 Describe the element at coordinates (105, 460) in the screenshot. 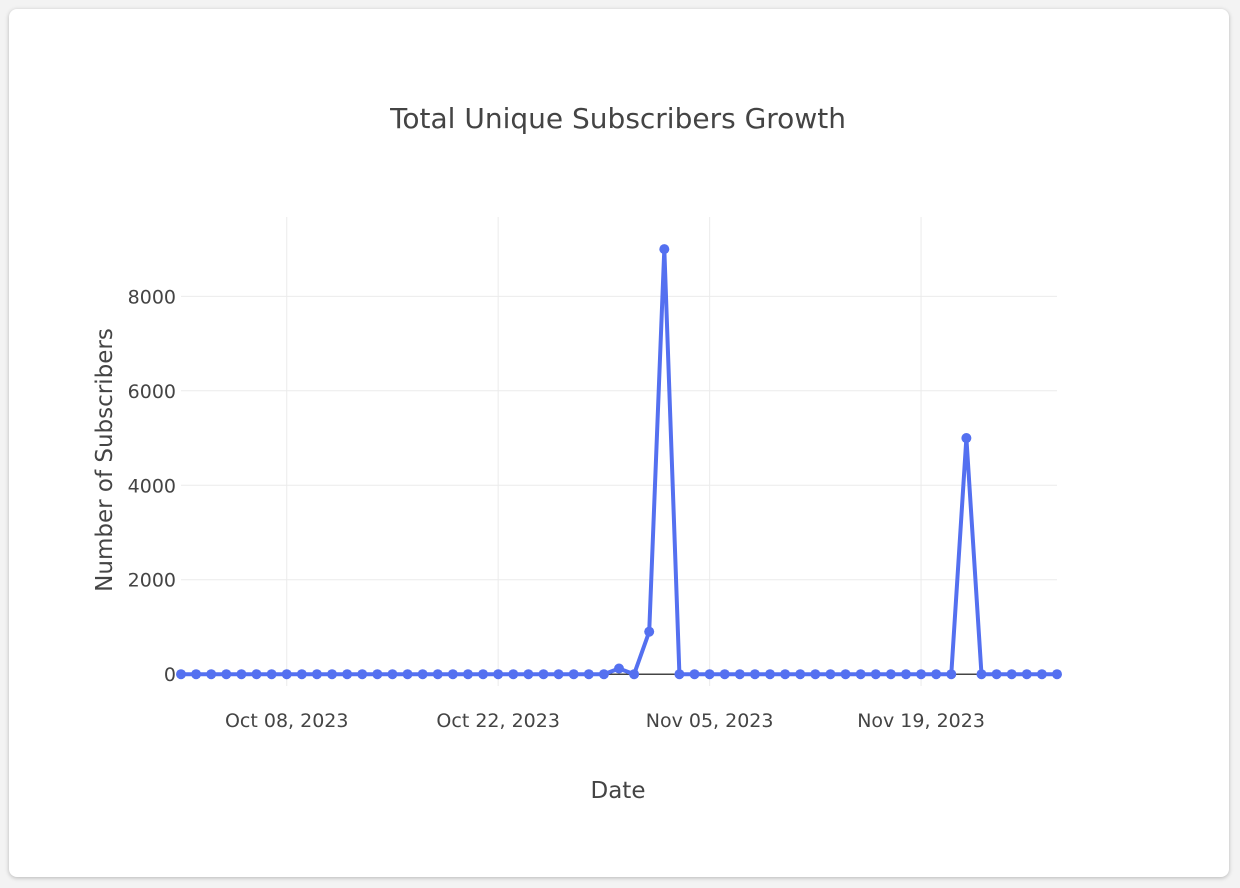

I see `y-axis-label: Number of Subscribers` at that location.